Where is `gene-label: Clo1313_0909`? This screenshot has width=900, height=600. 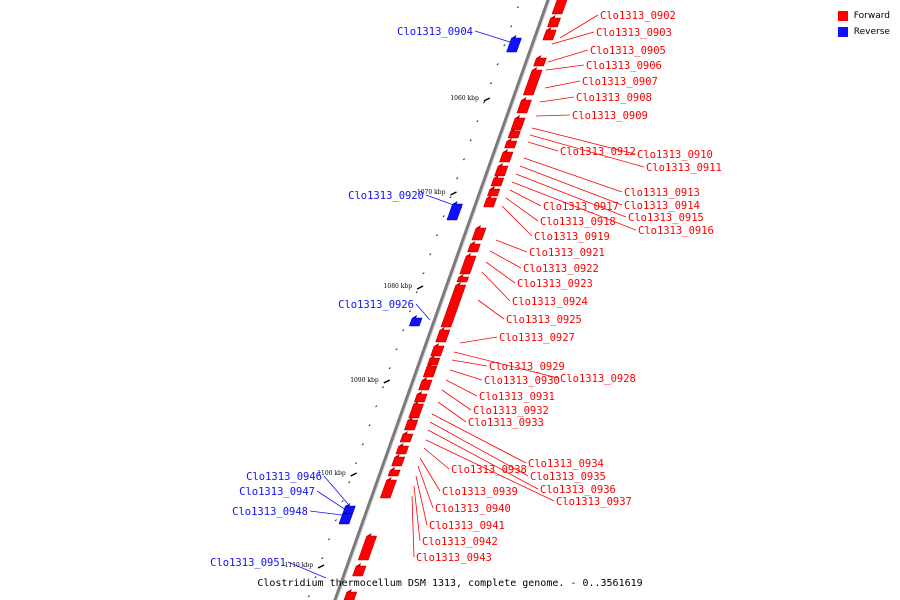 gene-label: Clo1313_0909 is located at coordinates (610, 116).